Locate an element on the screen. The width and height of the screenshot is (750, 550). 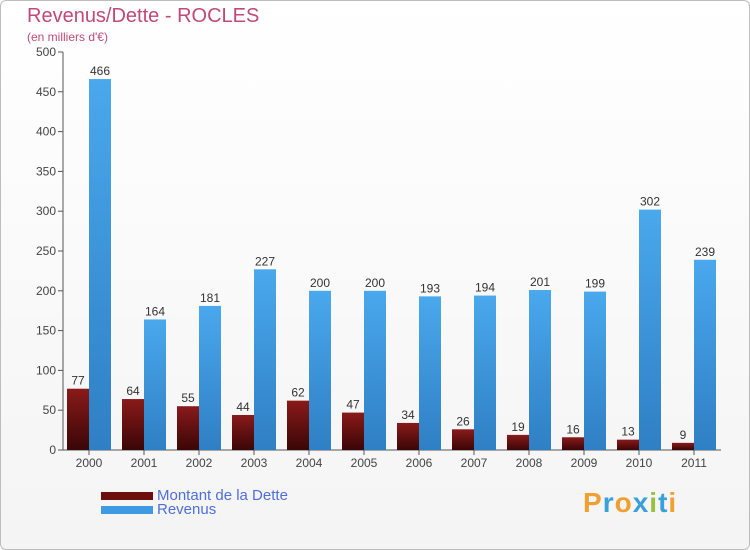
revenue-bar-label: 201 is located at coordinates (540, 282).